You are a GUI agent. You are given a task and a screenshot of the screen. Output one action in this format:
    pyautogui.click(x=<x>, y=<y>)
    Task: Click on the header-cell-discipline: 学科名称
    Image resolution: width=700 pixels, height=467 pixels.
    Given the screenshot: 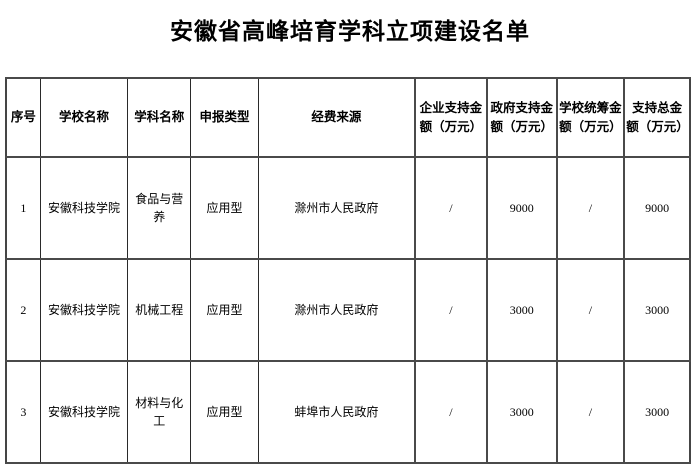 What is the action you would take?
    pyautogui.click(x=159, y=117)
    